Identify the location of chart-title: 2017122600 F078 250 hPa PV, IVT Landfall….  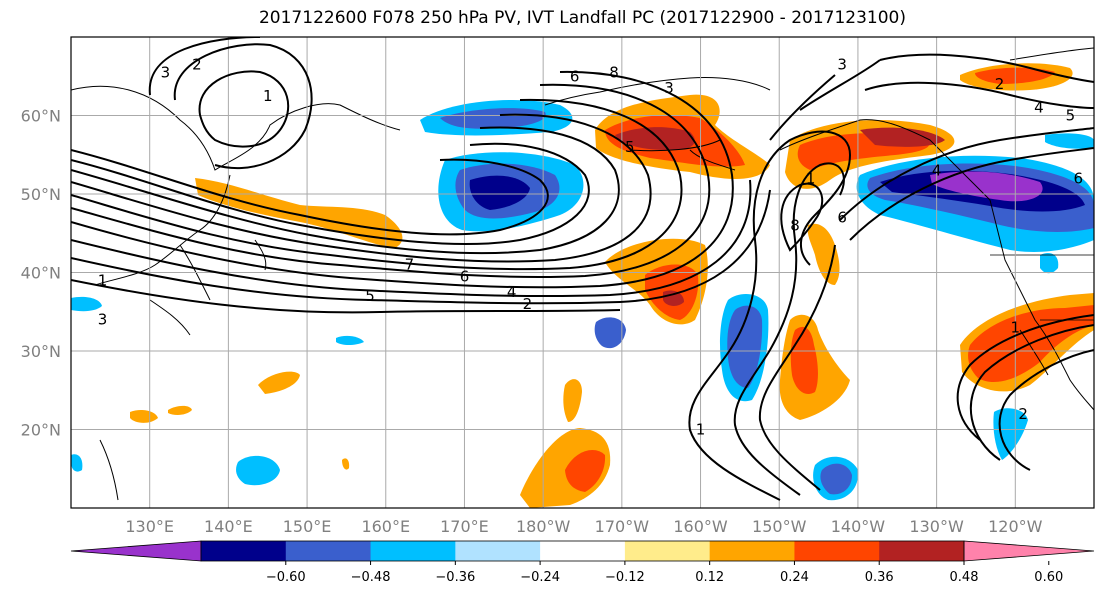
(582, 18).